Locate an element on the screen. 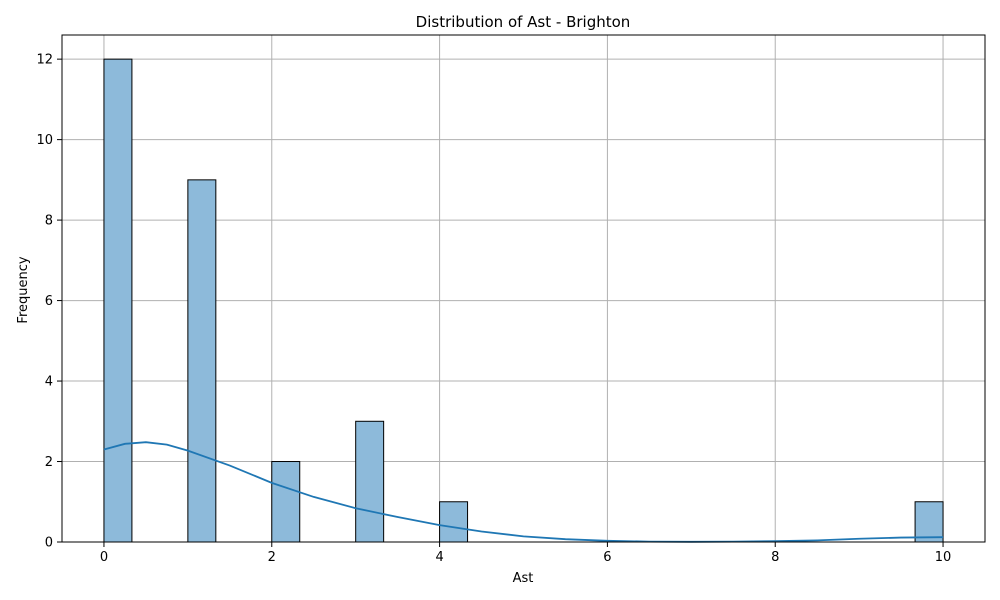 The width and height of the screenshot is (1000, 600). y-tick-label: 6 is located at coordinates (49, 301).